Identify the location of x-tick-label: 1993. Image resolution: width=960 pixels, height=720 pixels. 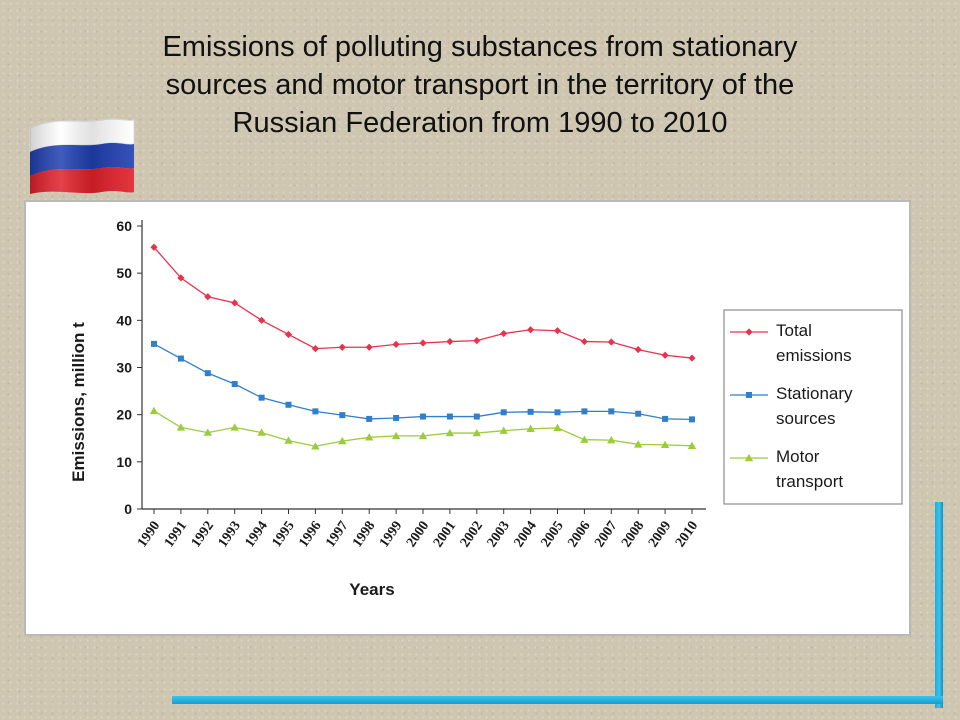
(230, 535).